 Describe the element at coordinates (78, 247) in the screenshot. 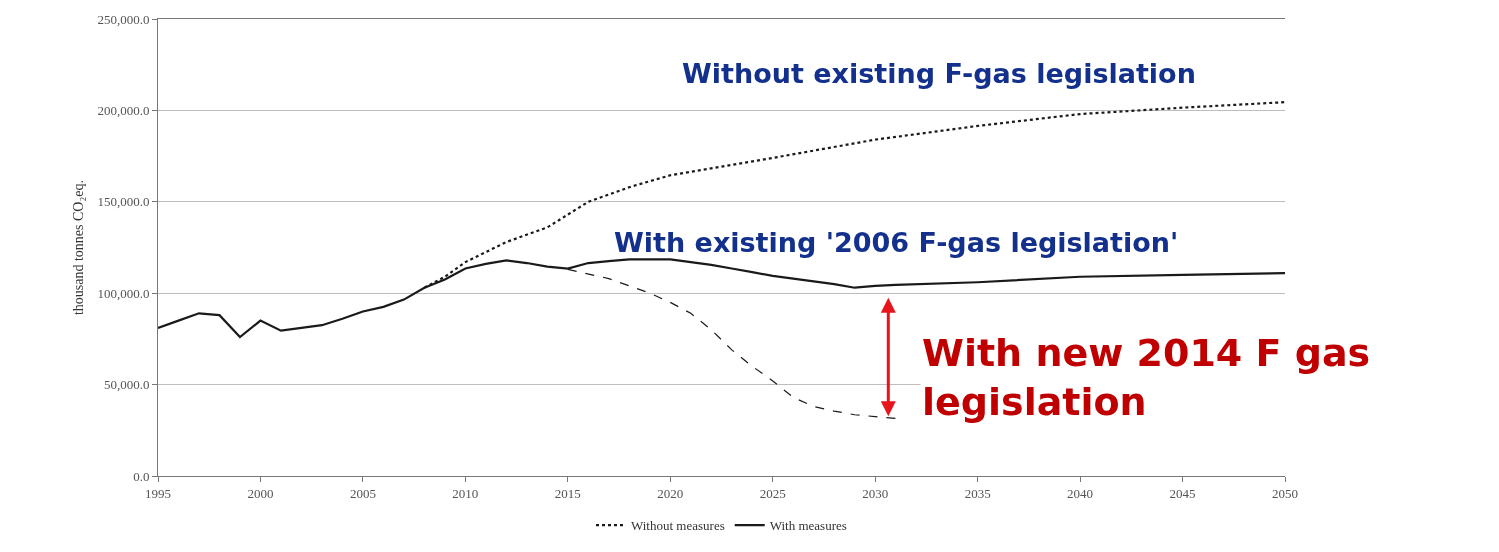

I see `y-axis-title: thousand tonnes CO₂eq.` at that location.